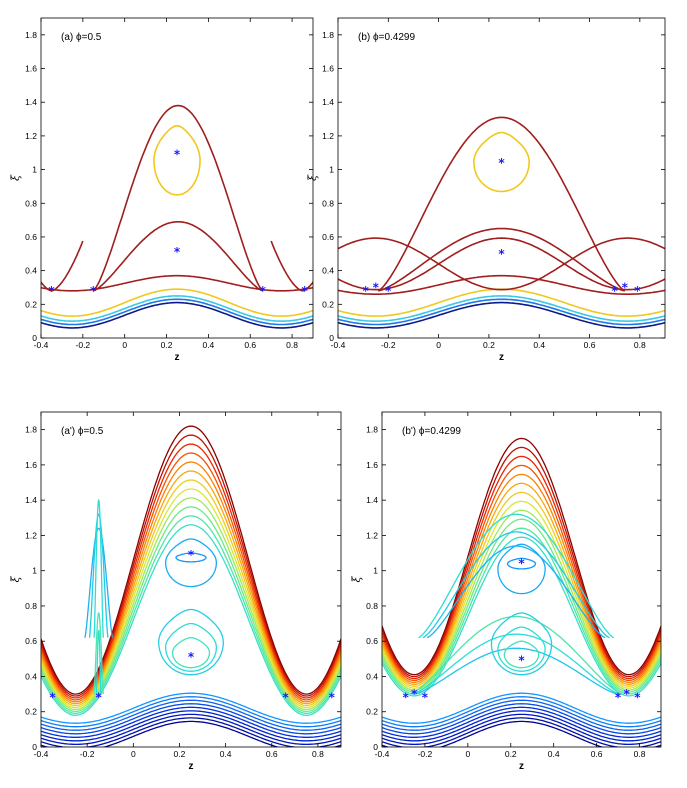 The height and width of the screenshot is (788, 687). I want to click on panel-a-ytick-label: 0.6, so click(31, 237).